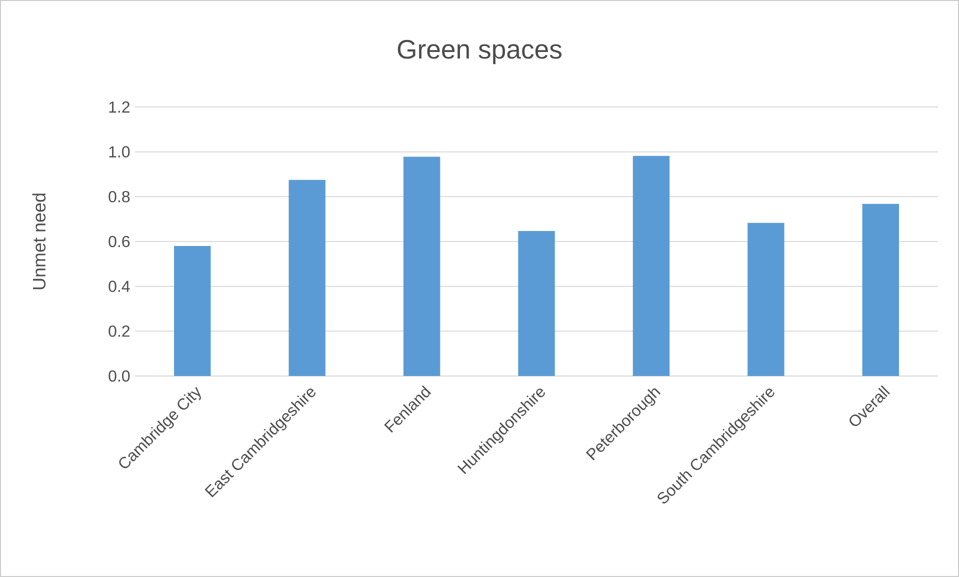 The image size is (959, 577). What do you see at coordinates (480, 52) in the screenshot?
I see `chart-title: Green spaces` at bounding box center [480, 52].